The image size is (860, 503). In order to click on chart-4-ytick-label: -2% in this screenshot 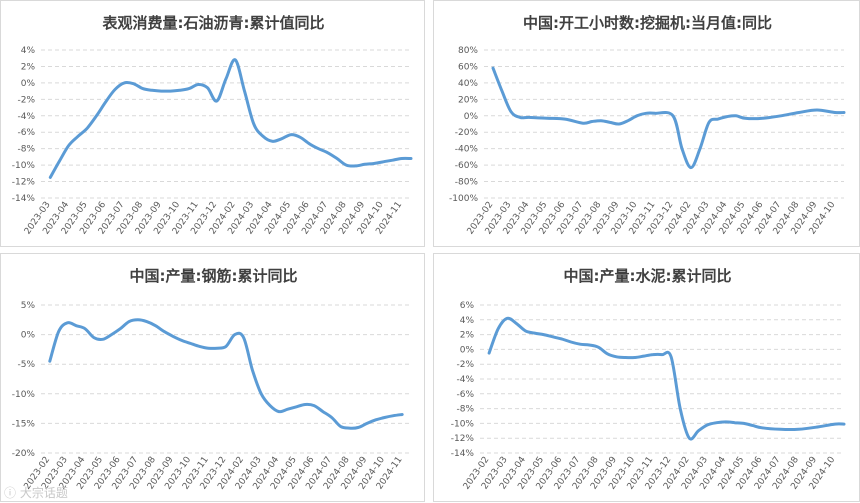, I will do `click(465, 365)`.